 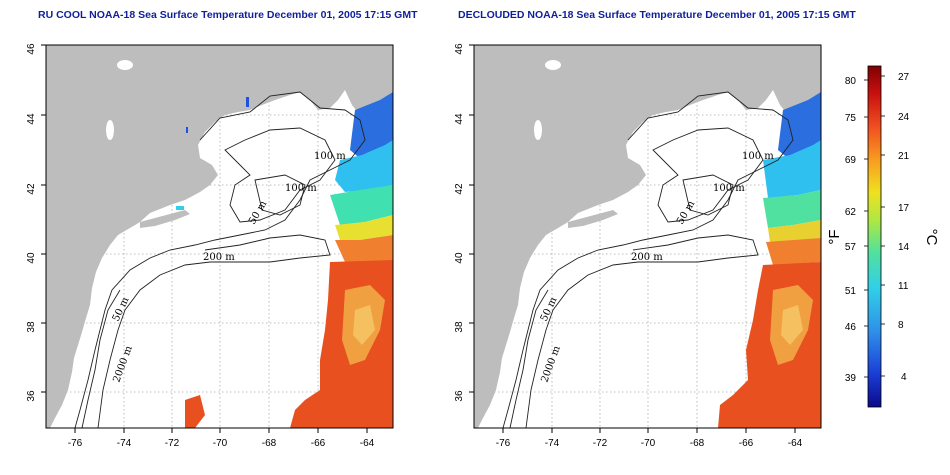 What do you see at coordinates (851, 212) in the screenshot?
I see `f-tick: 62` at bounding box center [851, 212].